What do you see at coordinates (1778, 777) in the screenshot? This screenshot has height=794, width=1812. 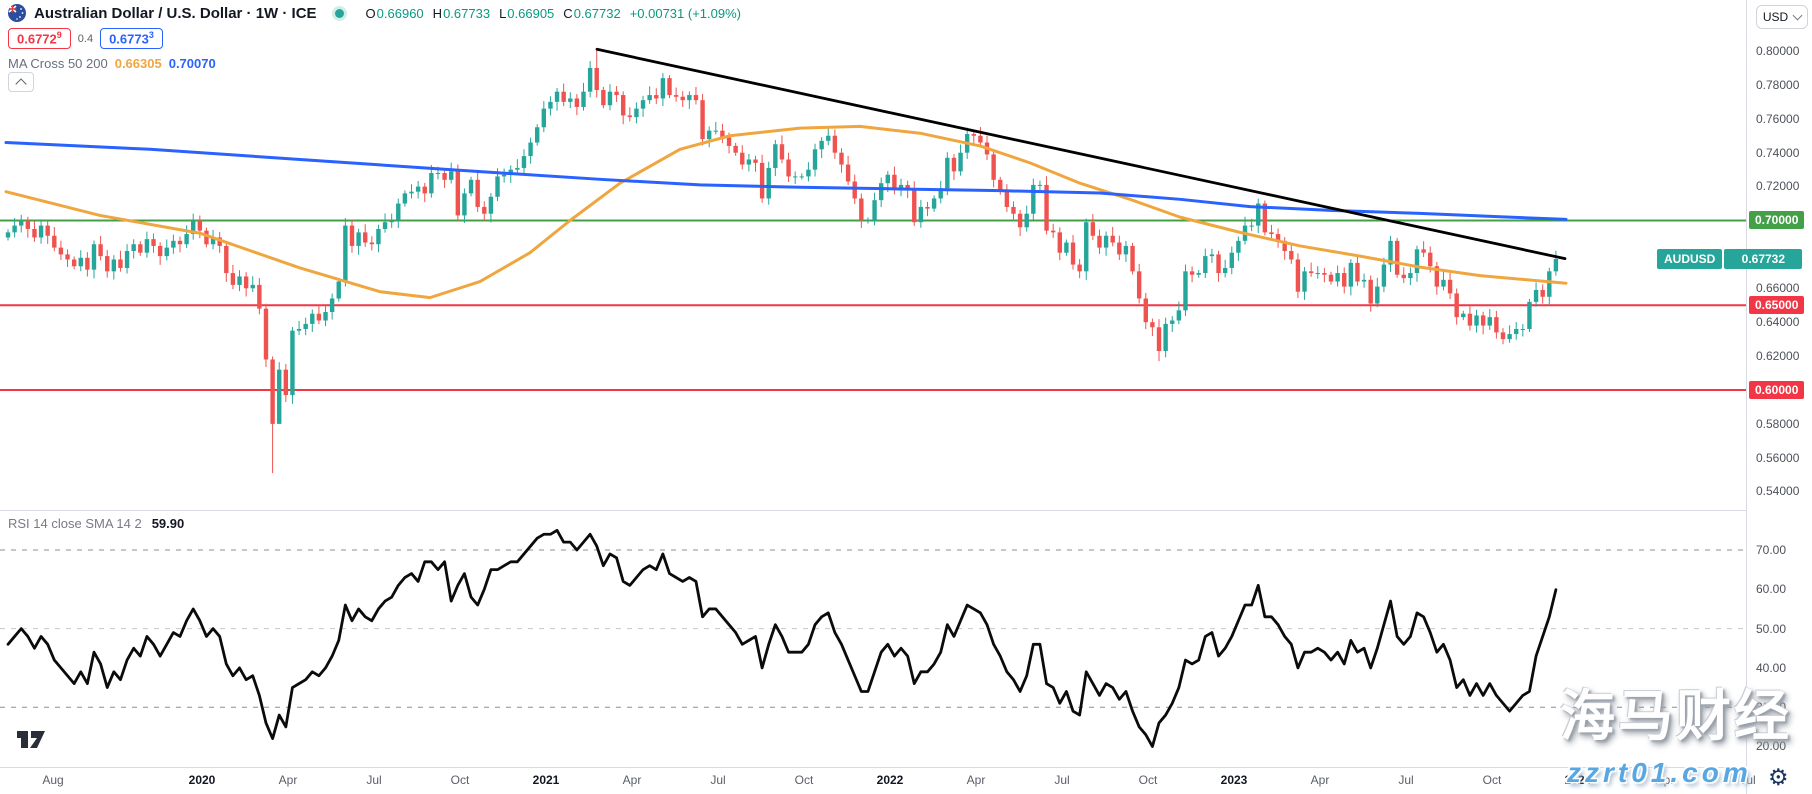 I see `gear-icon: ⚙` at bounding box center [1778, 777].